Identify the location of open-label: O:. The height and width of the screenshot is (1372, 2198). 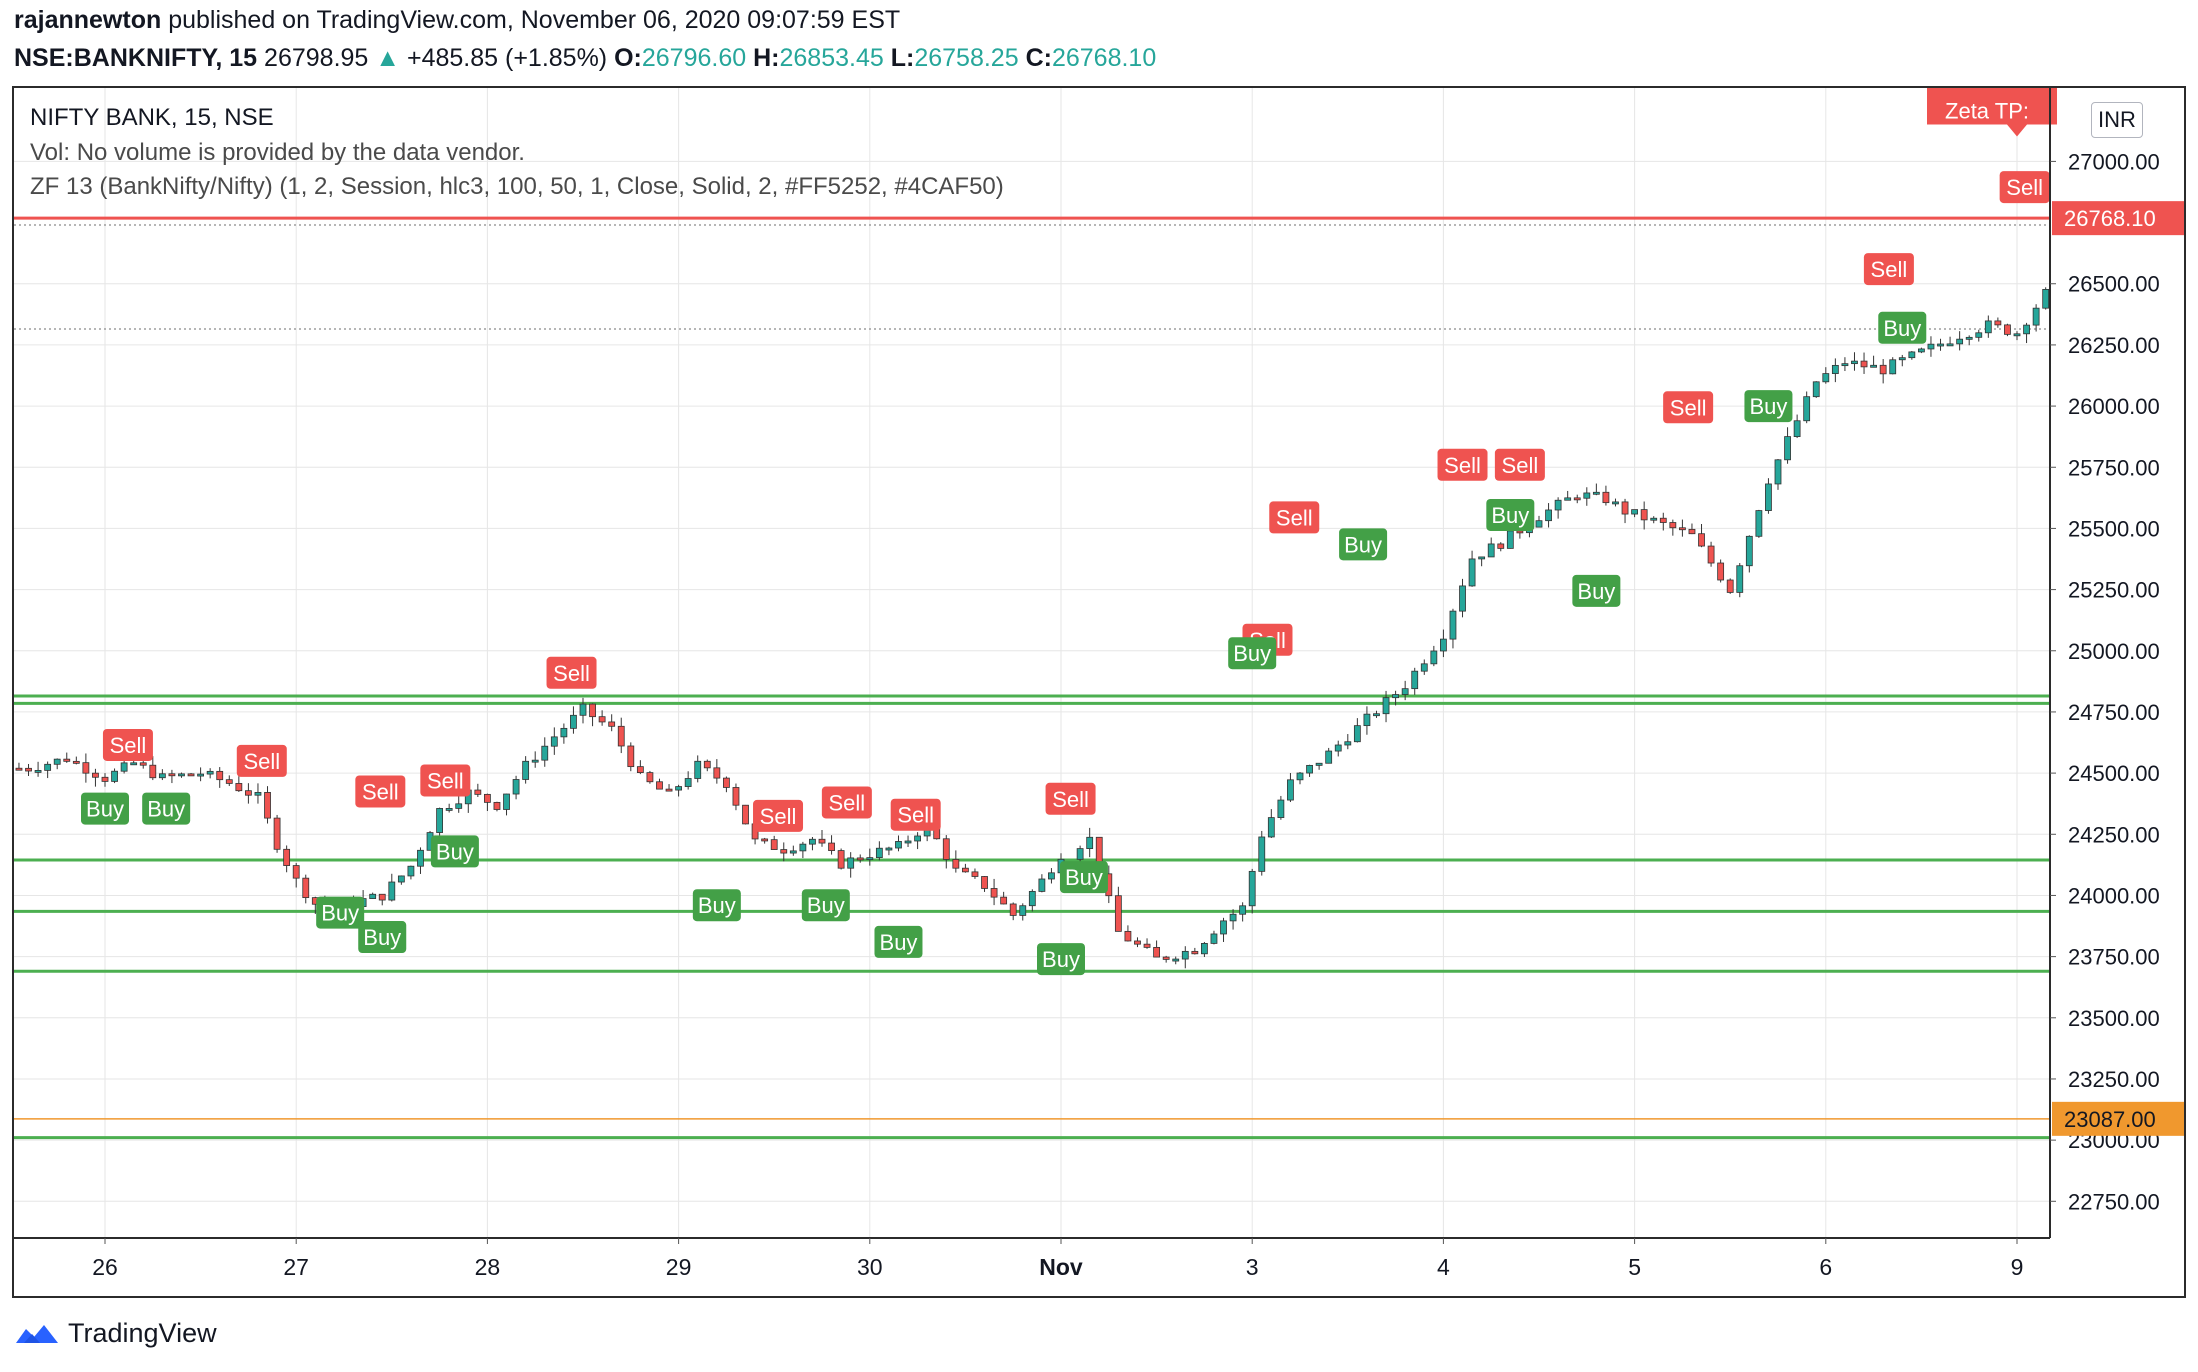
(628, 58).